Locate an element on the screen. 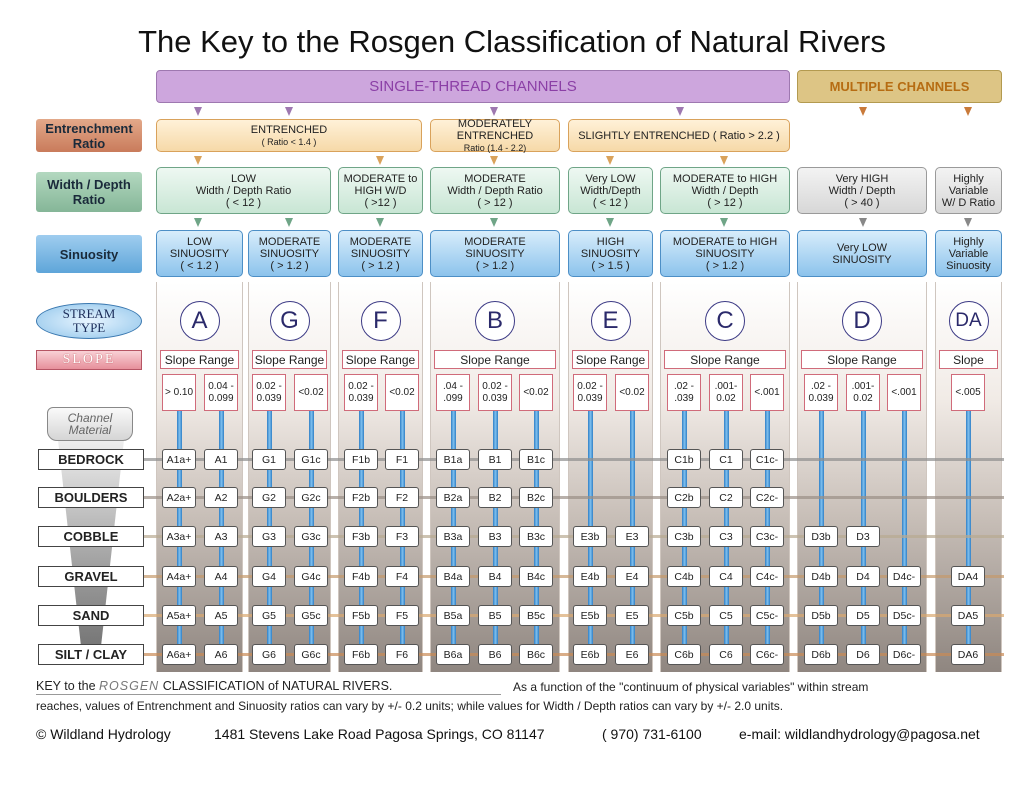 This screenshot has width=1024, height=791. stream-class-cell: F6b is located at coordinates (361, 654).